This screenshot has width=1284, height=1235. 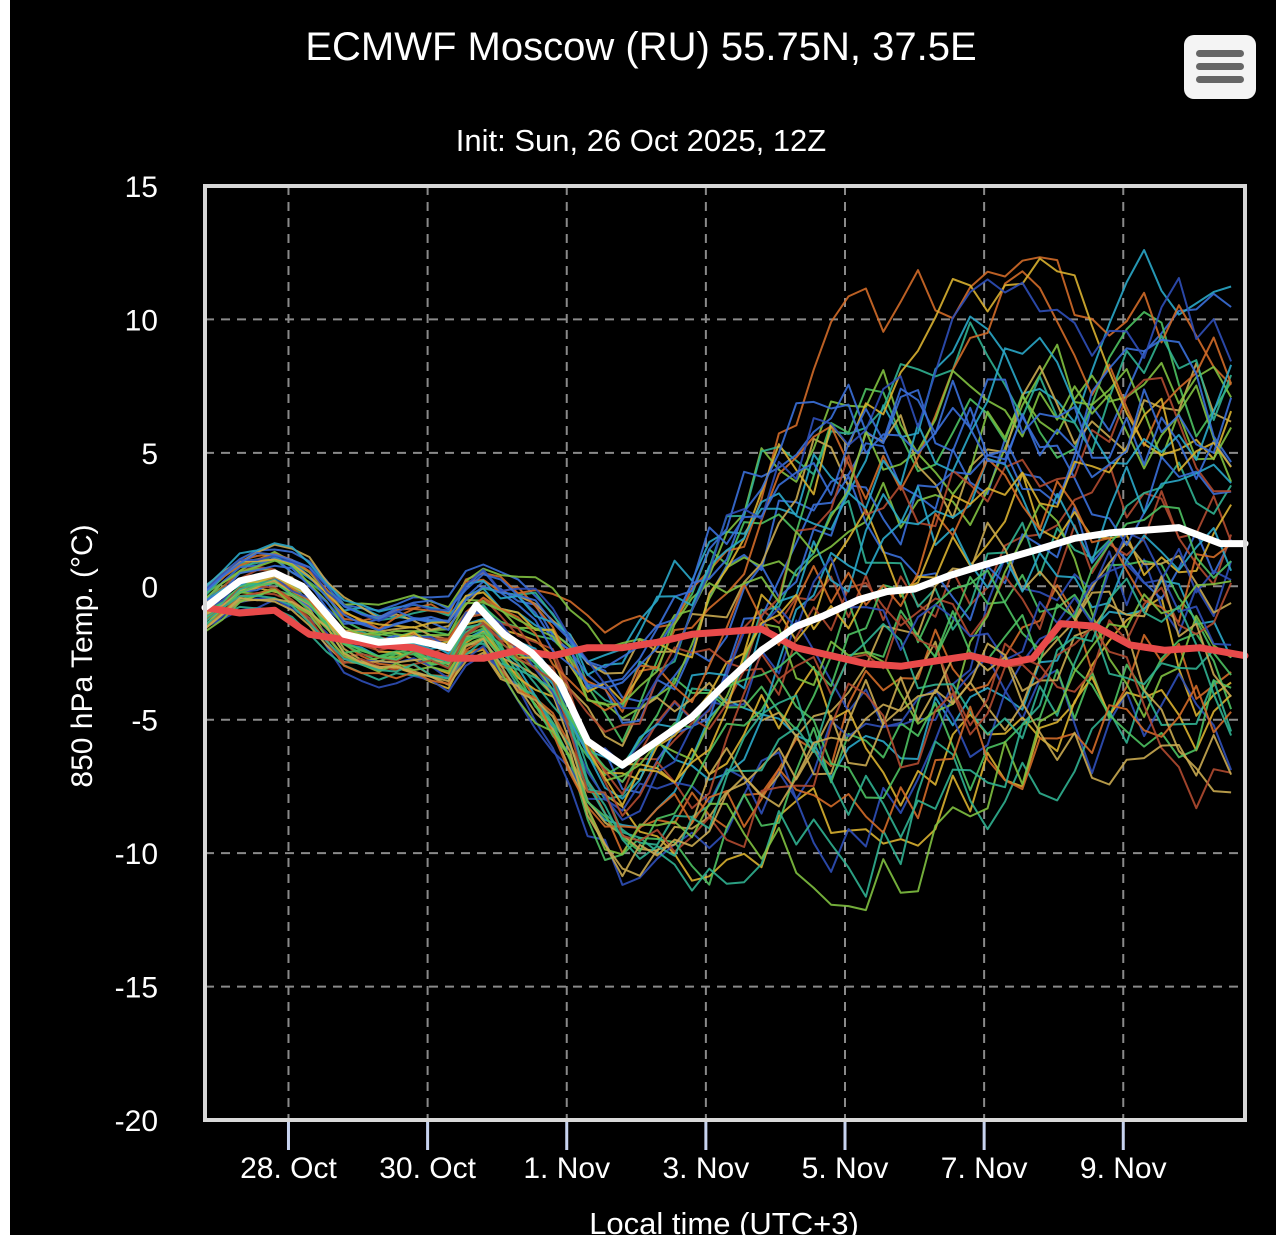 What do you see at coordinates (566, 1168) in the screenshot?
I see `x-tick-label: 1. Nov` at bounding box center [566, 1168].